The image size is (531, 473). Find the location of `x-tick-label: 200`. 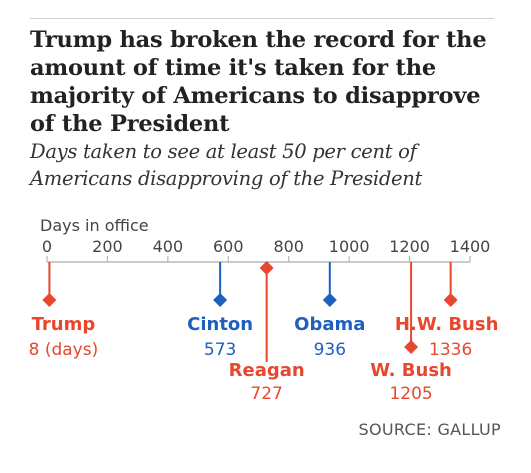

x-tick-label: 200 is located at coordinates (107, 246).